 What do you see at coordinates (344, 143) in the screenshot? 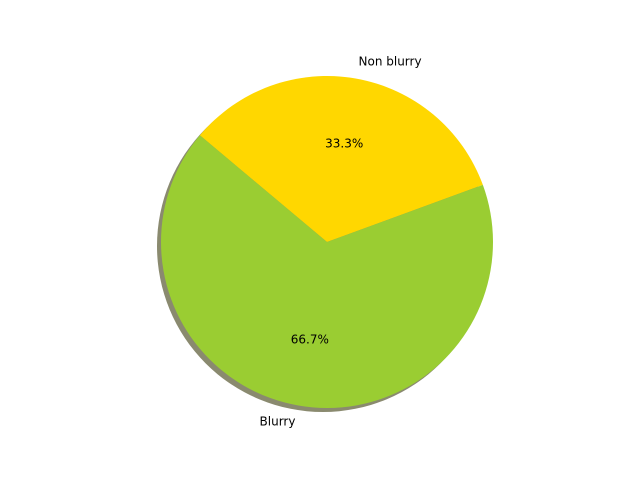
I see `pie-pct-label-non-blurry: 33.3%` at bounding box center [344, 143].